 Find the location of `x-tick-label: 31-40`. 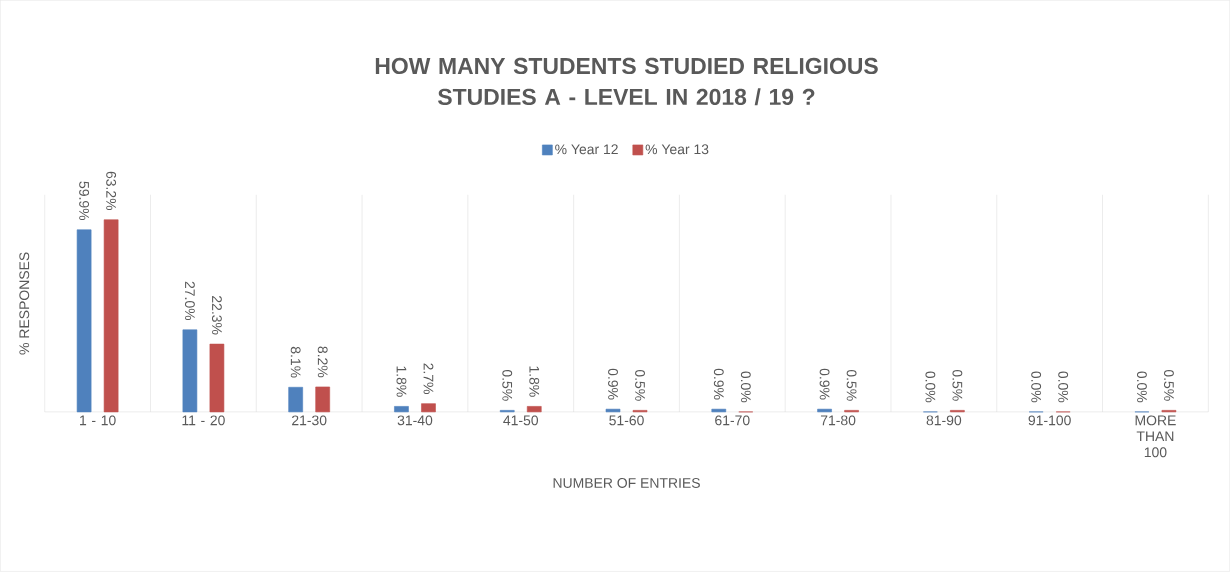

x-tick-label: 31-40 is located at coordinates (415, 420).